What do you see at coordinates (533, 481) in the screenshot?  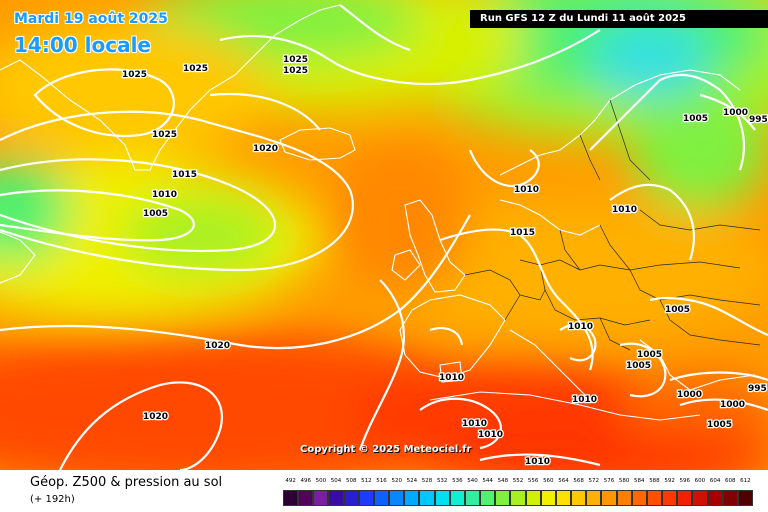 I see `scale-value-label: 556` at bounding box center [533, 481].